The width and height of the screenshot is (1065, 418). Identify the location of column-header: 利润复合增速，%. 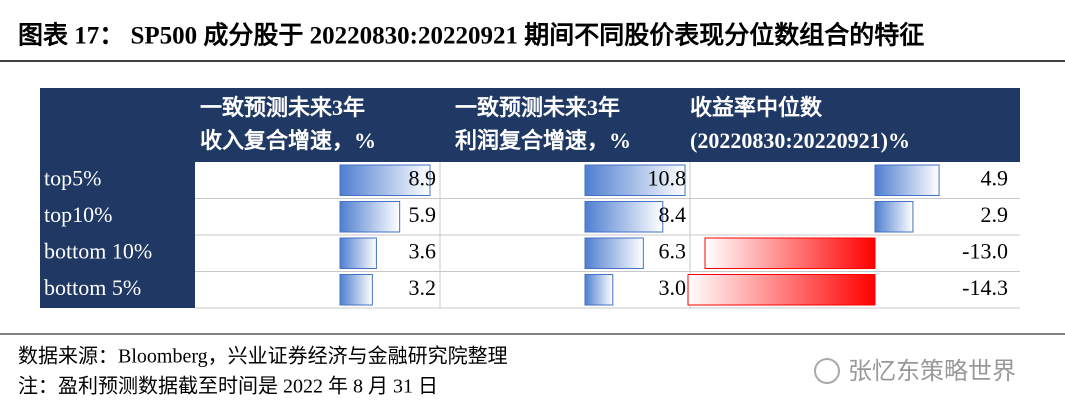
(543, 140).